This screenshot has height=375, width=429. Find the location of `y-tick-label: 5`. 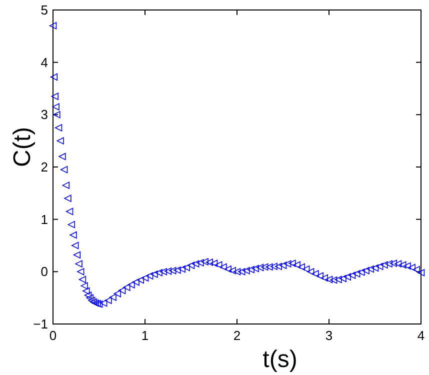

y-tick-label: 5 is located at coordinates (44, 10).